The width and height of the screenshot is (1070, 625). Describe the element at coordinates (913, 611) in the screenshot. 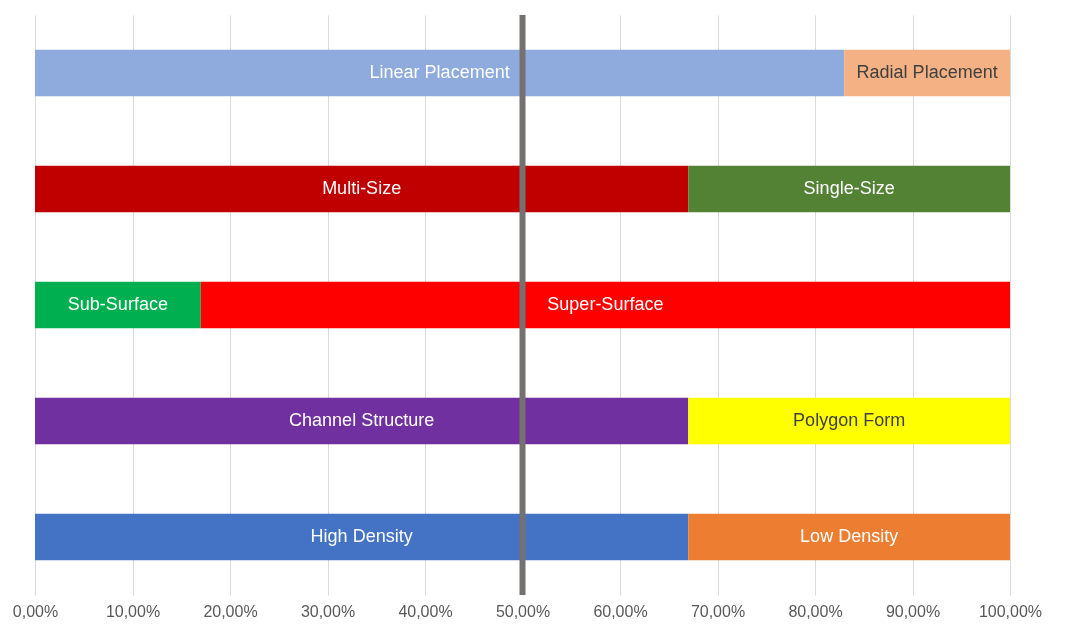

I see `x-tick-label: 90,00%` at that location.